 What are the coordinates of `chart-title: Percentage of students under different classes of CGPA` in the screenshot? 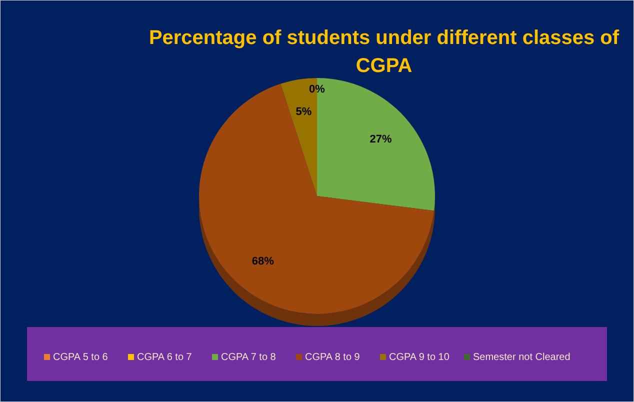 It's located at (384, 52).